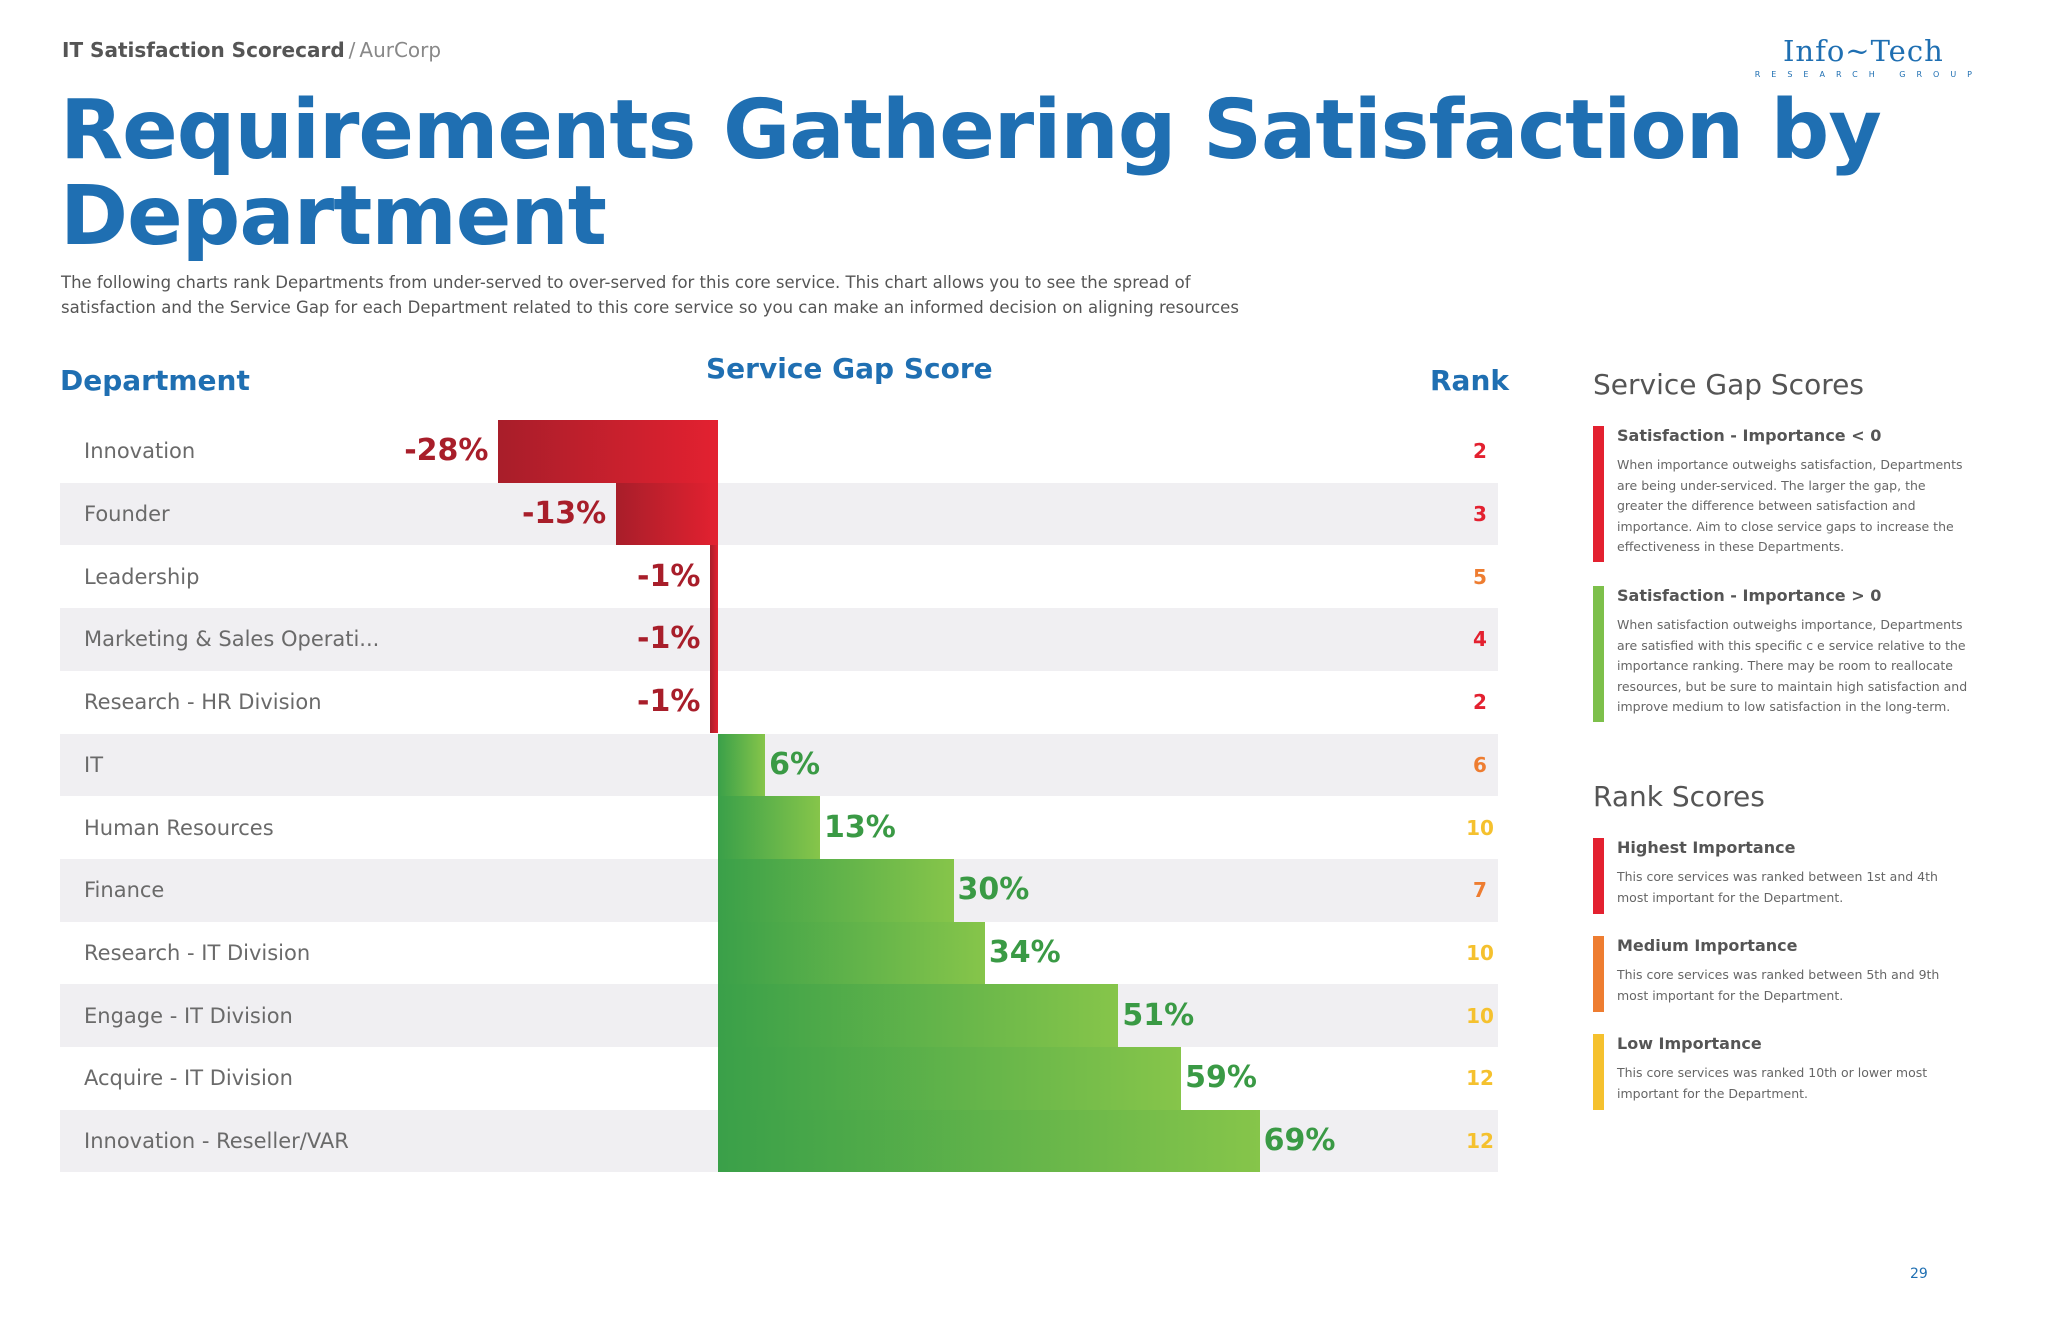  I want to click on department-column-header: Department, so click(155, 380).